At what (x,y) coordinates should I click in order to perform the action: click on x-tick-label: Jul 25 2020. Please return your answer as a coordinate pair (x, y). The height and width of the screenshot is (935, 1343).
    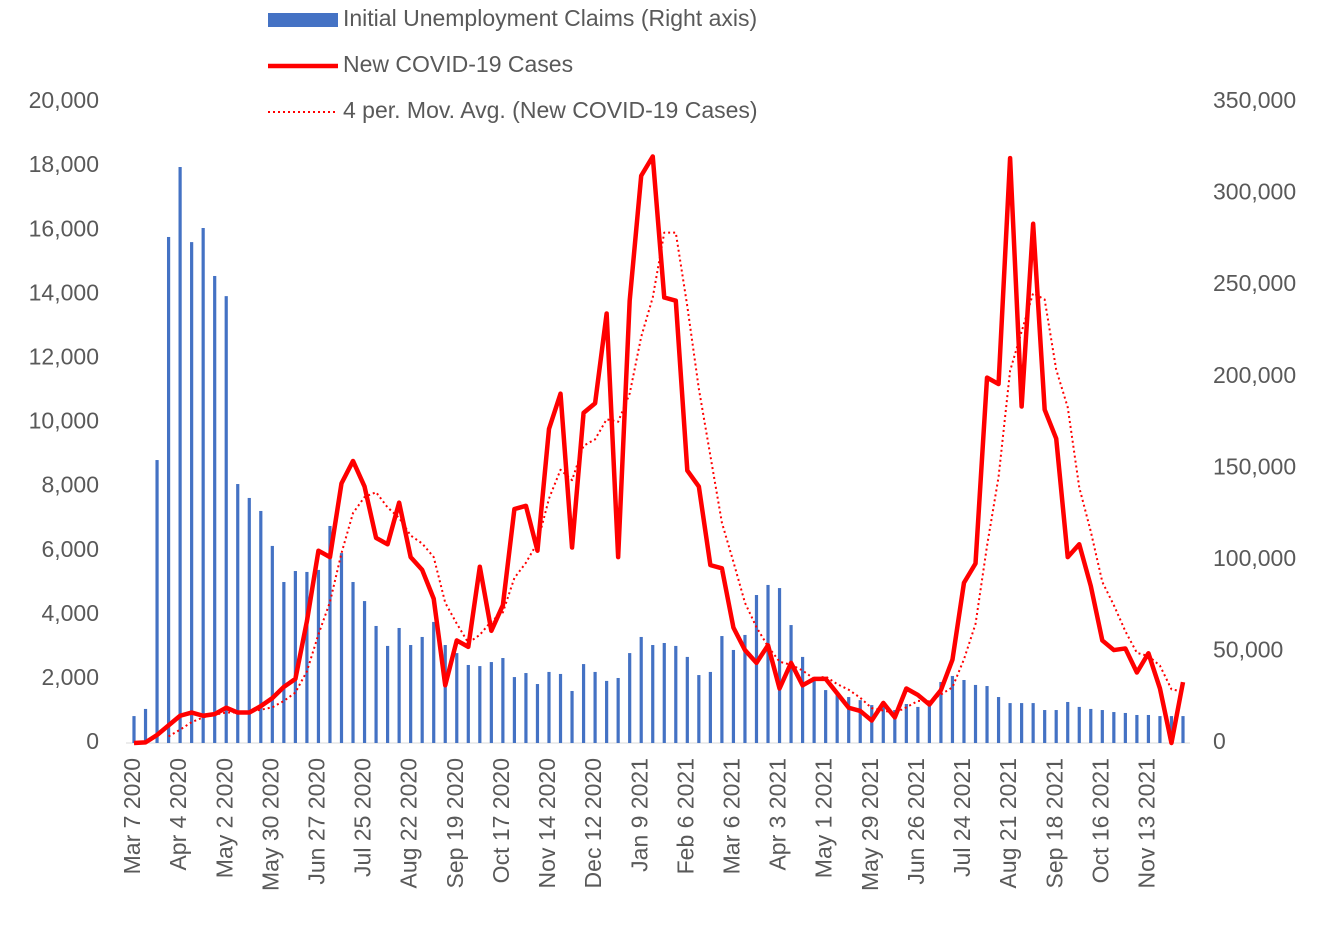
    Looking at the image, I should click on (363, 817).